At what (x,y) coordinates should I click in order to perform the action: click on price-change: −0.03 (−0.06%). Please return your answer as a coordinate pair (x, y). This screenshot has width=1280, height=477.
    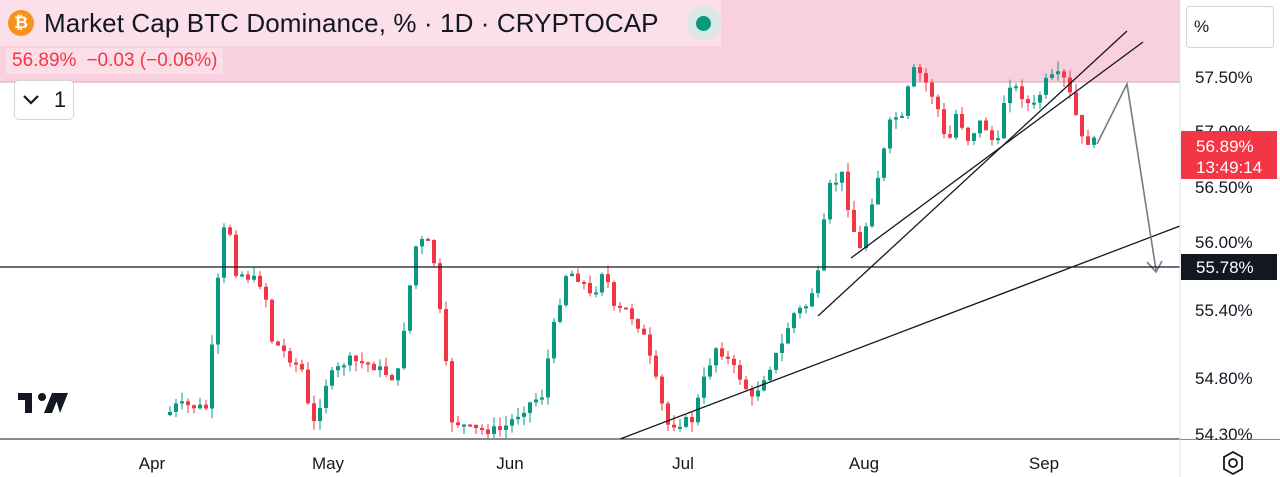
    Looking at the image, I should click on (152, 60).